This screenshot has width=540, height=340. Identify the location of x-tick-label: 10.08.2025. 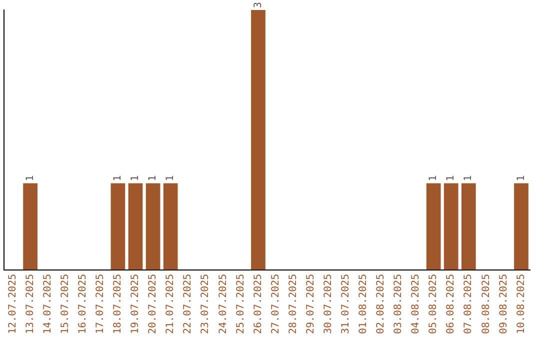
(521, 304).